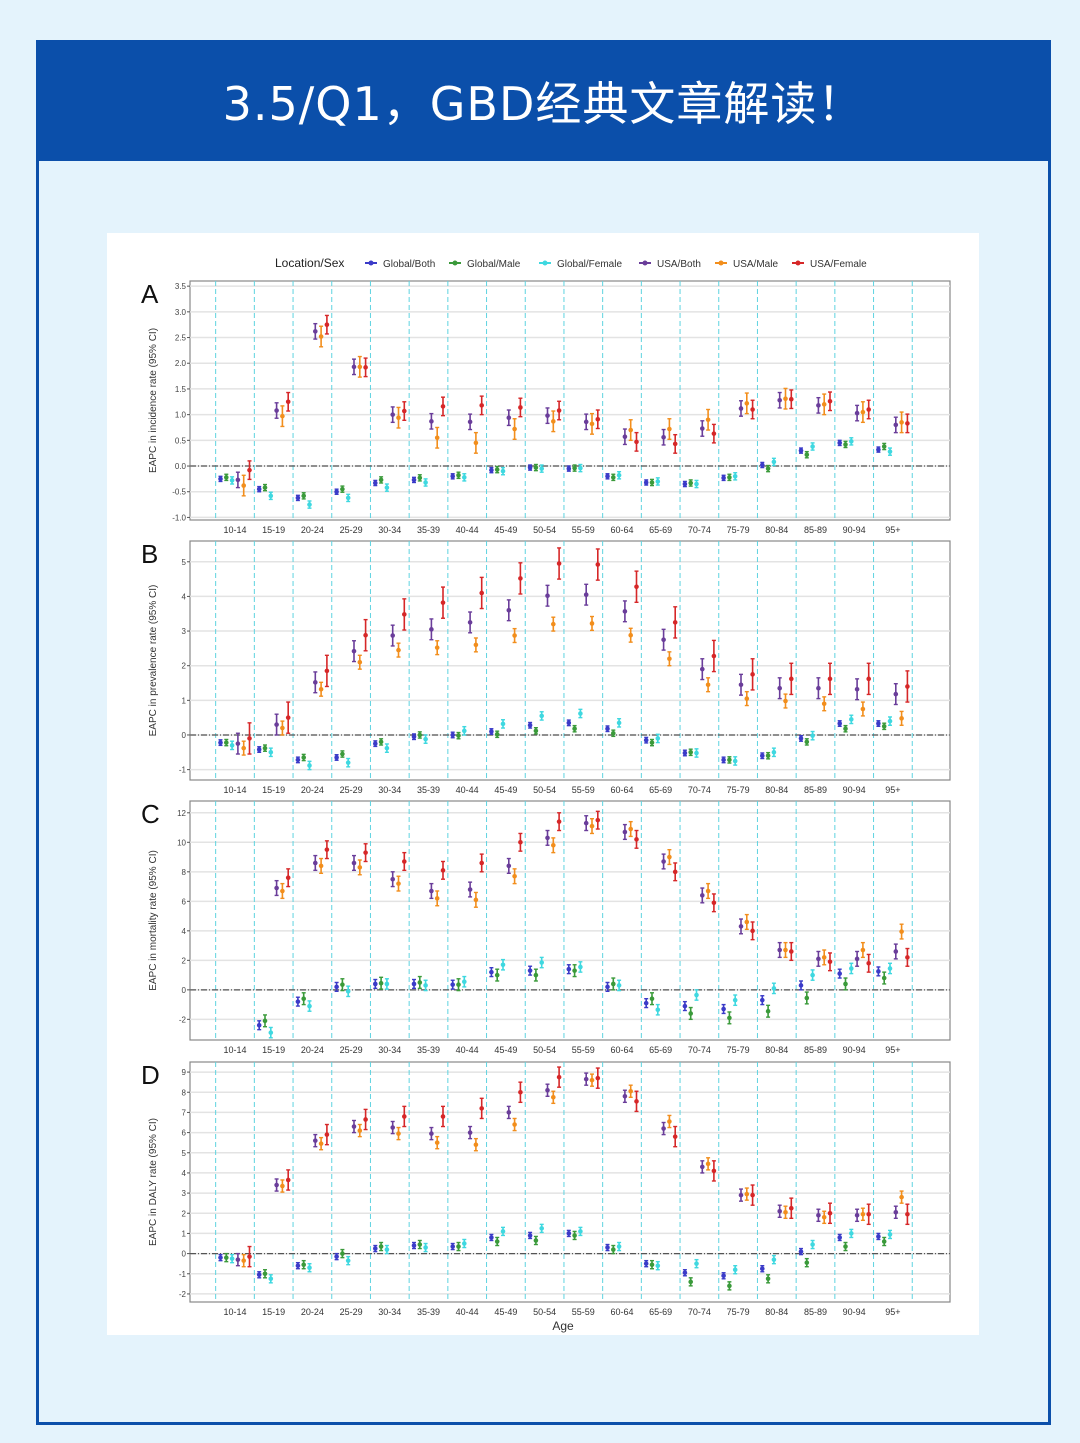 The image size is (1080, 1443). Describe the element at coordinates (543, 100) in the screenshot. I see `header-banner: 3.5/Q1，GBD经典文章解读！` at that location.